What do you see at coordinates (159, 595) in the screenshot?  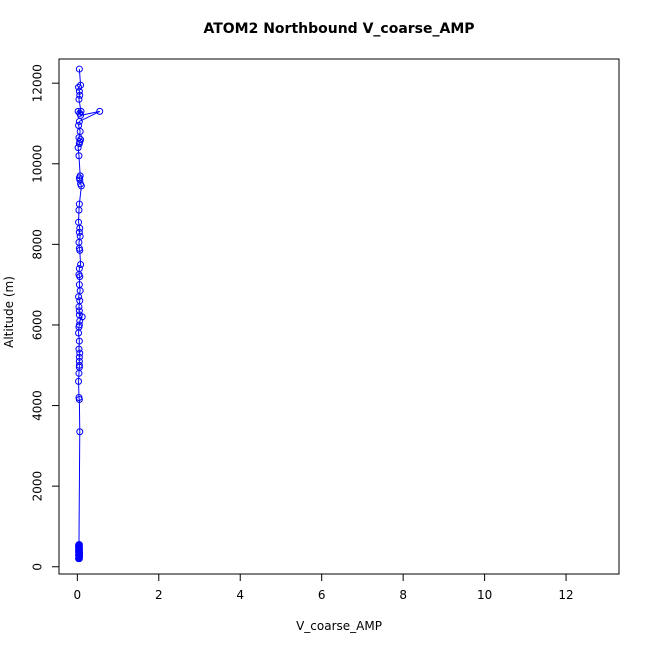 I see `x-tick-label: 2` at bounding box center [159, 595].